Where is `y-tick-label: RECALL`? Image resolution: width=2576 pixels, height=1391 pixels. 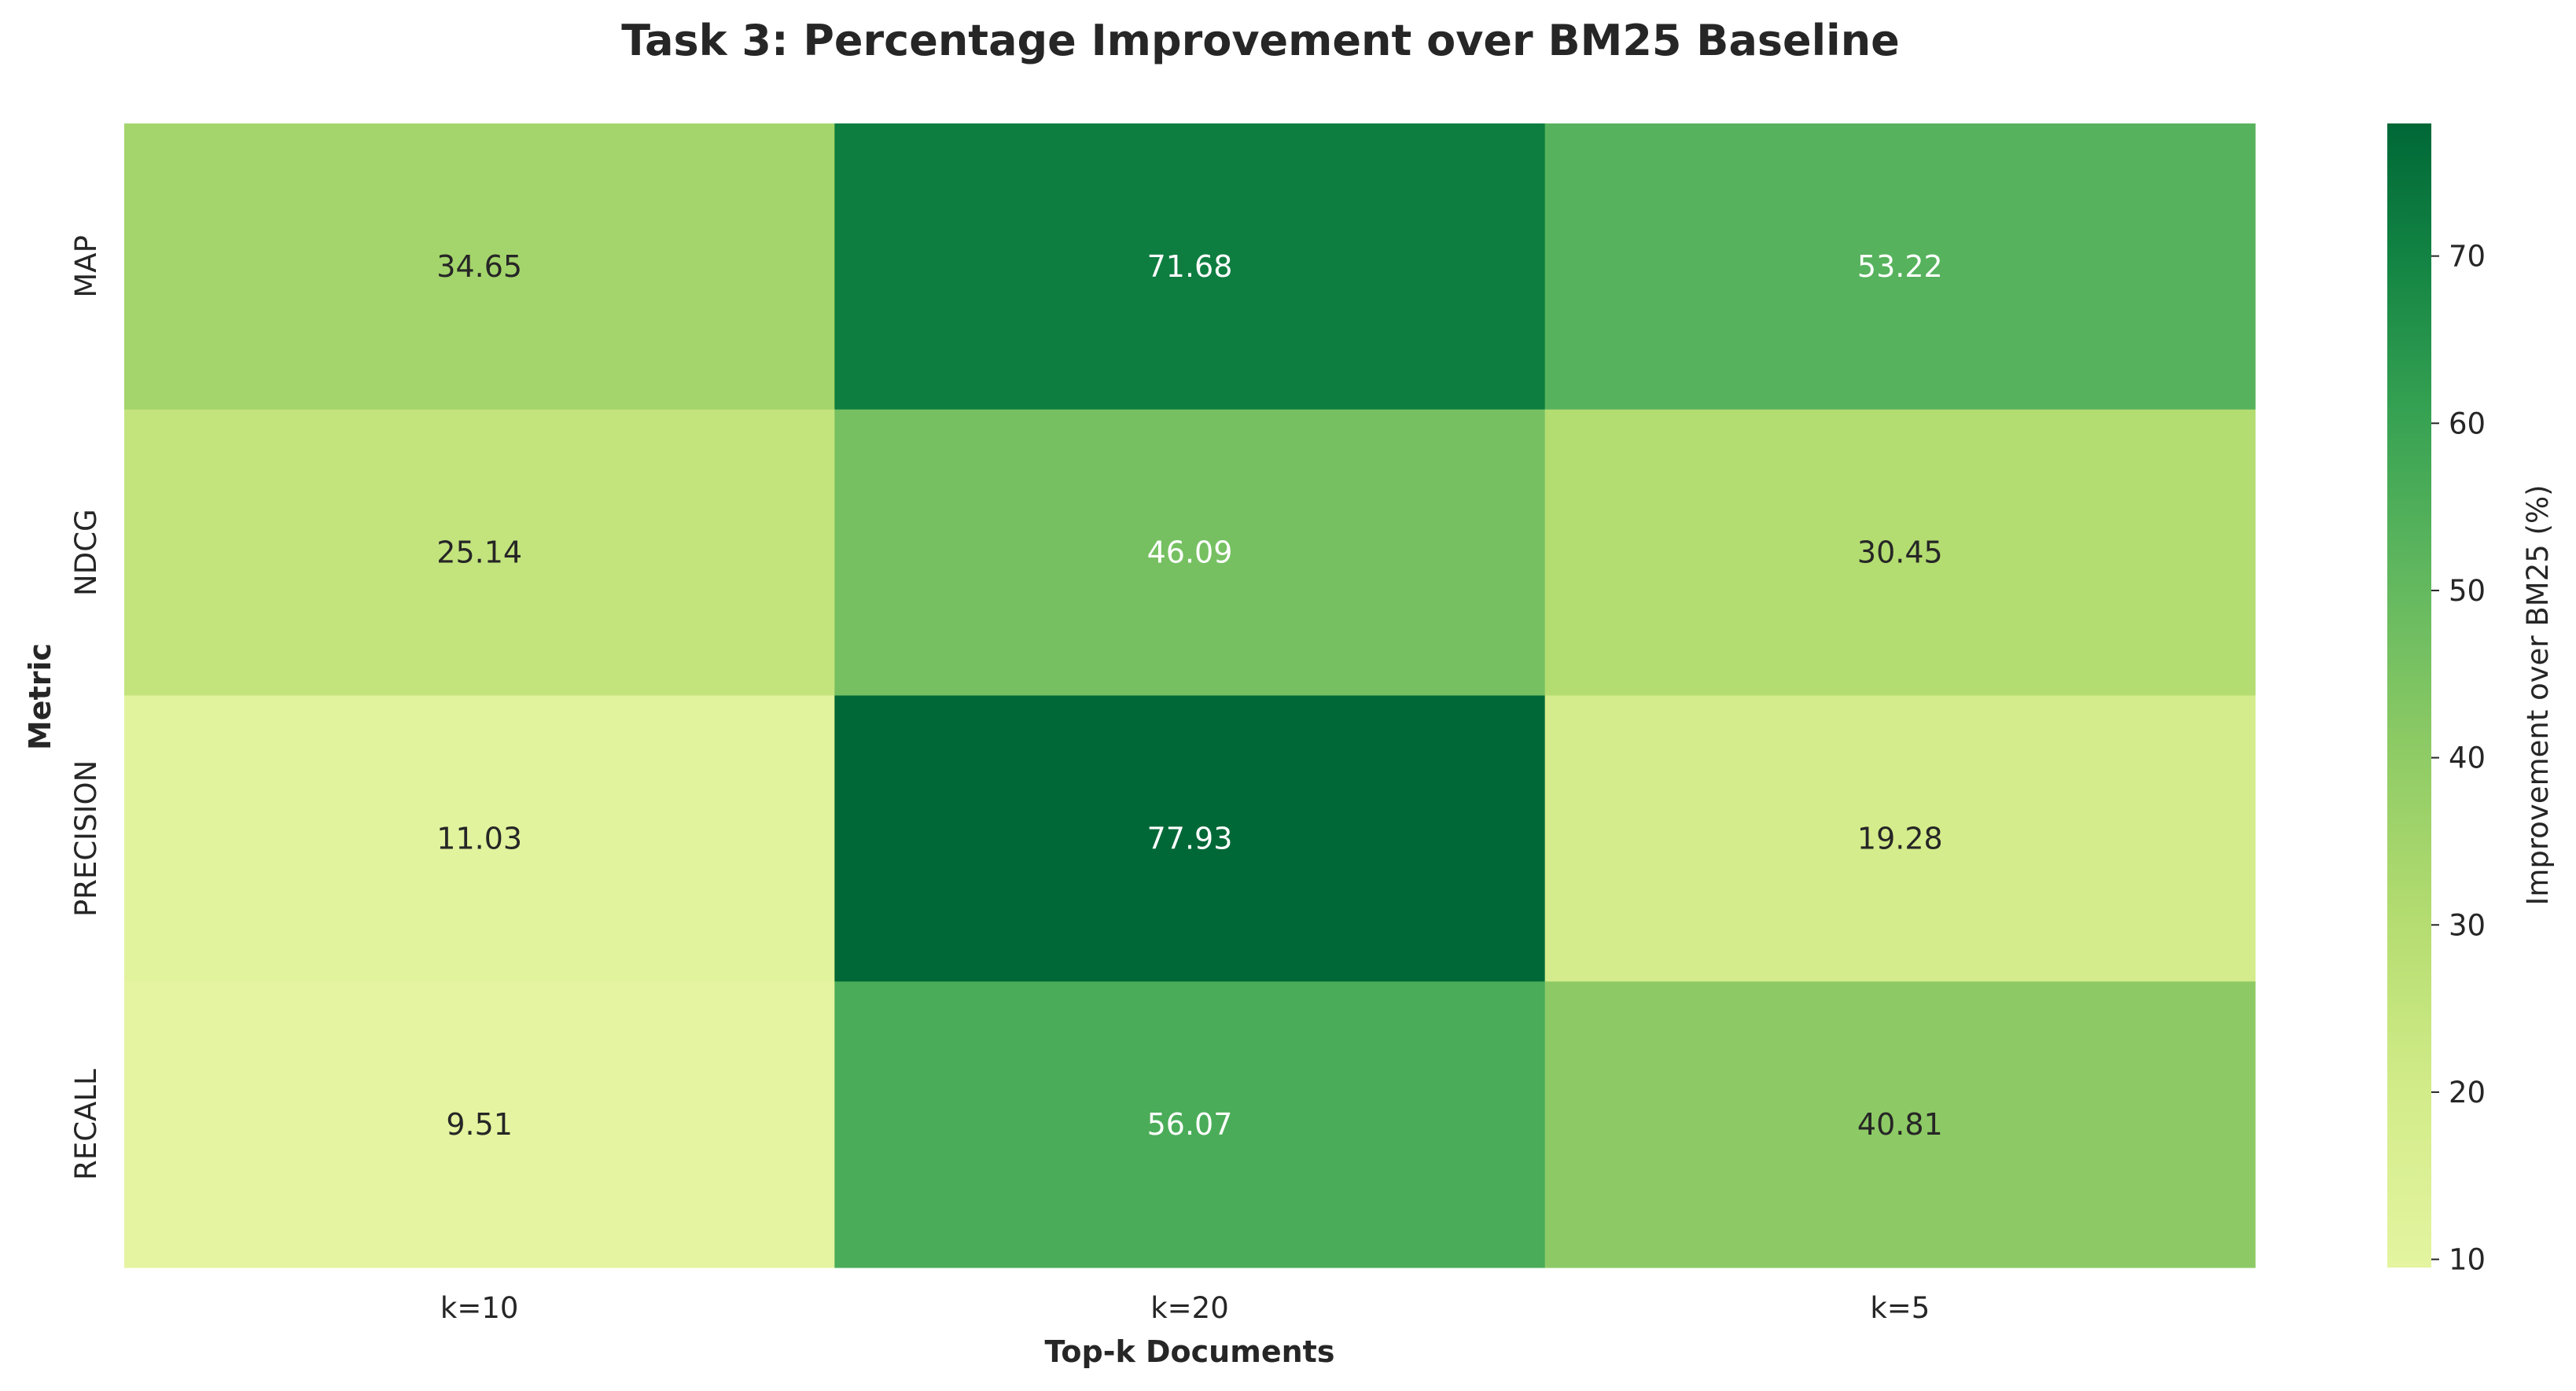 y-tick-label: RECALL is located at coordinates (86, 1124).